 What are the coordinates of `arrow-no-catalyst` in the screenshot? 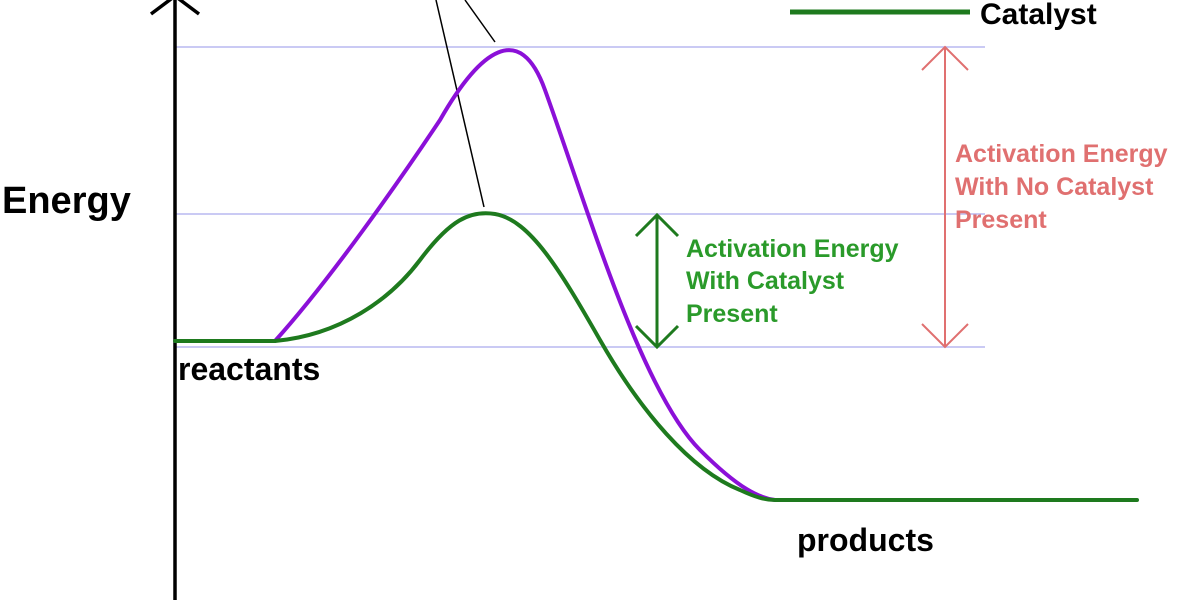 It's located at (945, 197).